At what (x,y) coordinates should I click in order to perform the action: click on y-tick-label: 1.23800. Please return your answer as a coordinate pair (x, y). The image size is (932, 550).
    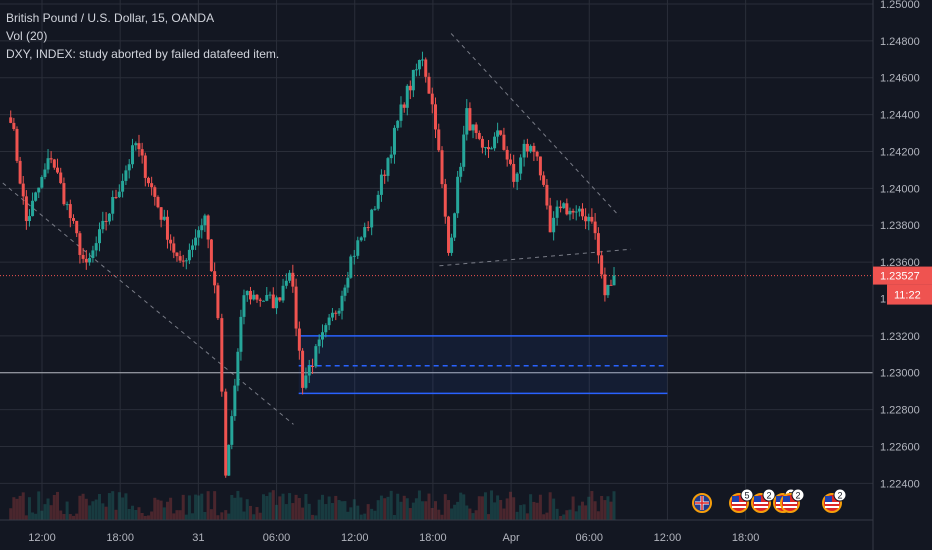
    Looking at the image, I should click on (900, 226).